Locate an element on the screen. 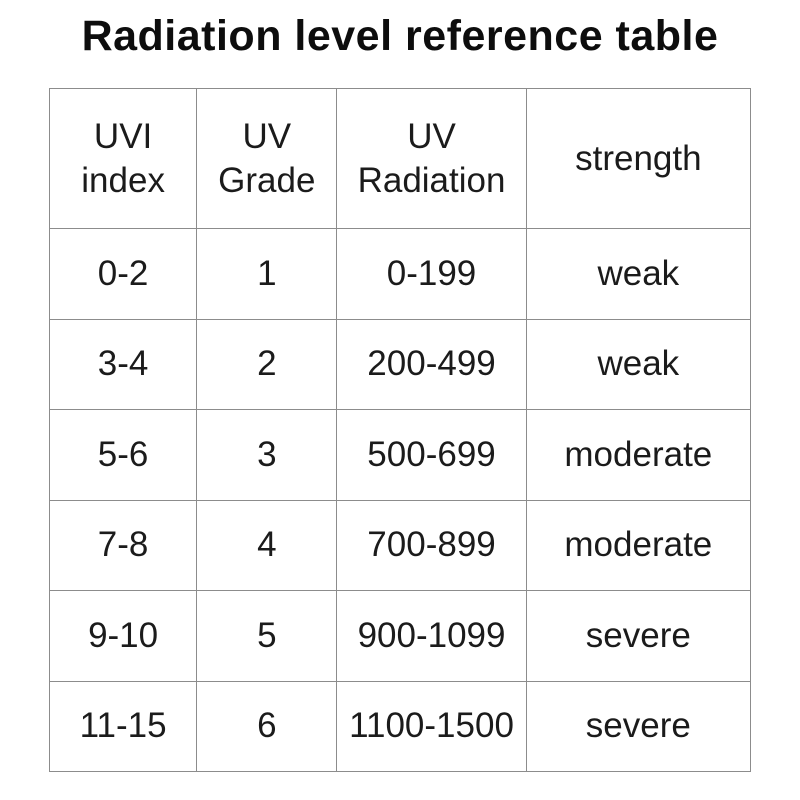 The image size is (800, 800). cell-uv-grade: 6 is located at coordinates (267, 726).